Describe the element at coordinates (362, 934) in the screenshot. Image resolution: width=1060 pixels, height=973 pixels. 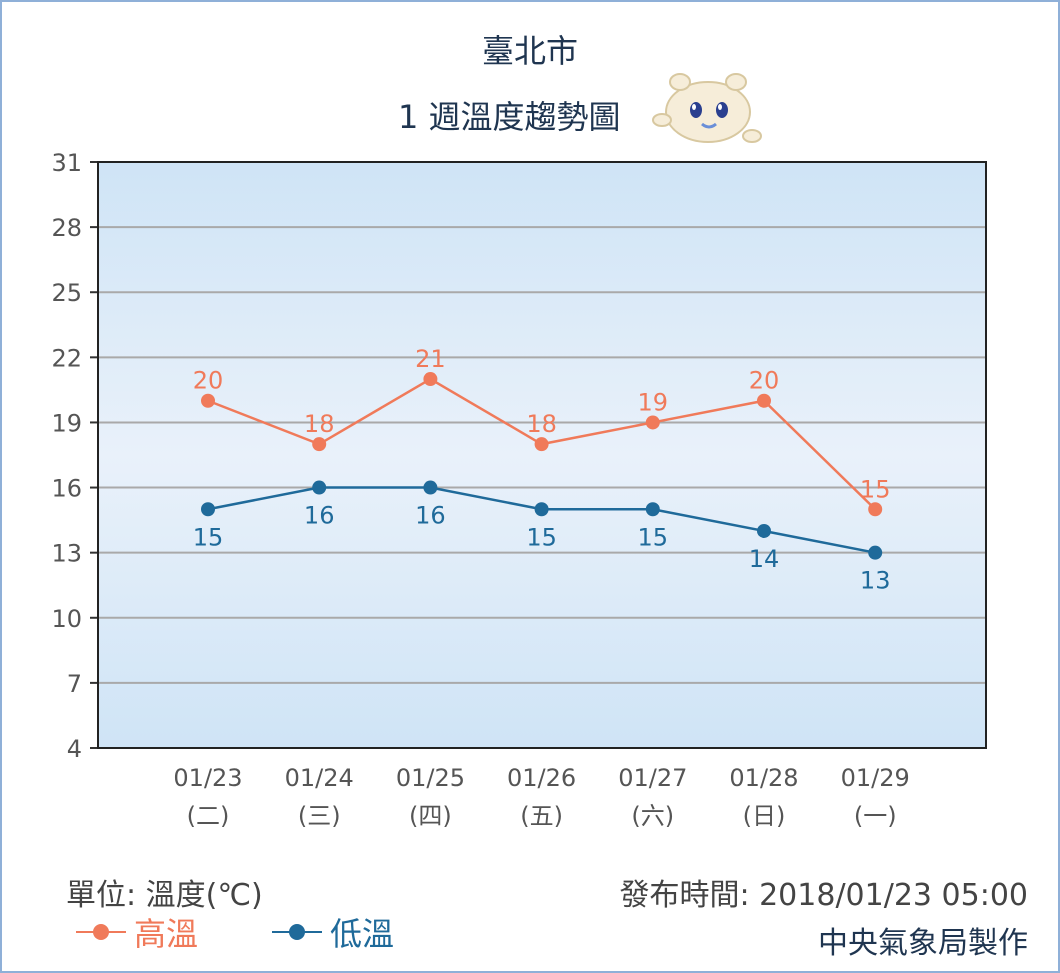
I see `legend-low-label: 低溫` at that location.